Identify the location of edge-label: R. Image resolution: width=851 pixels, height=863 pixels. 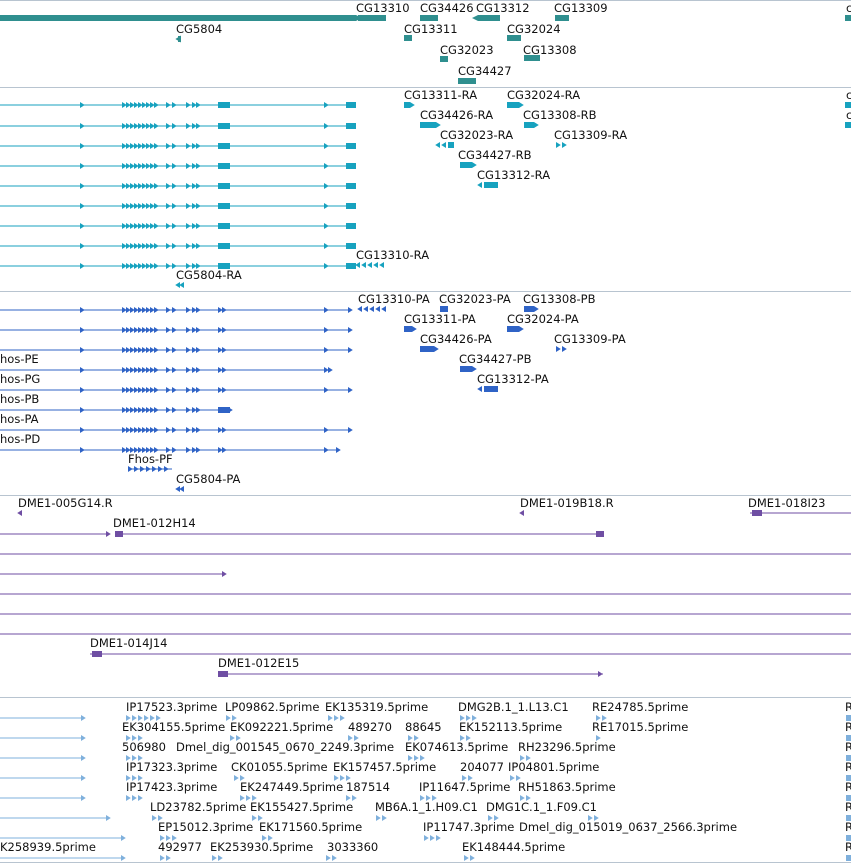
(848, 847).